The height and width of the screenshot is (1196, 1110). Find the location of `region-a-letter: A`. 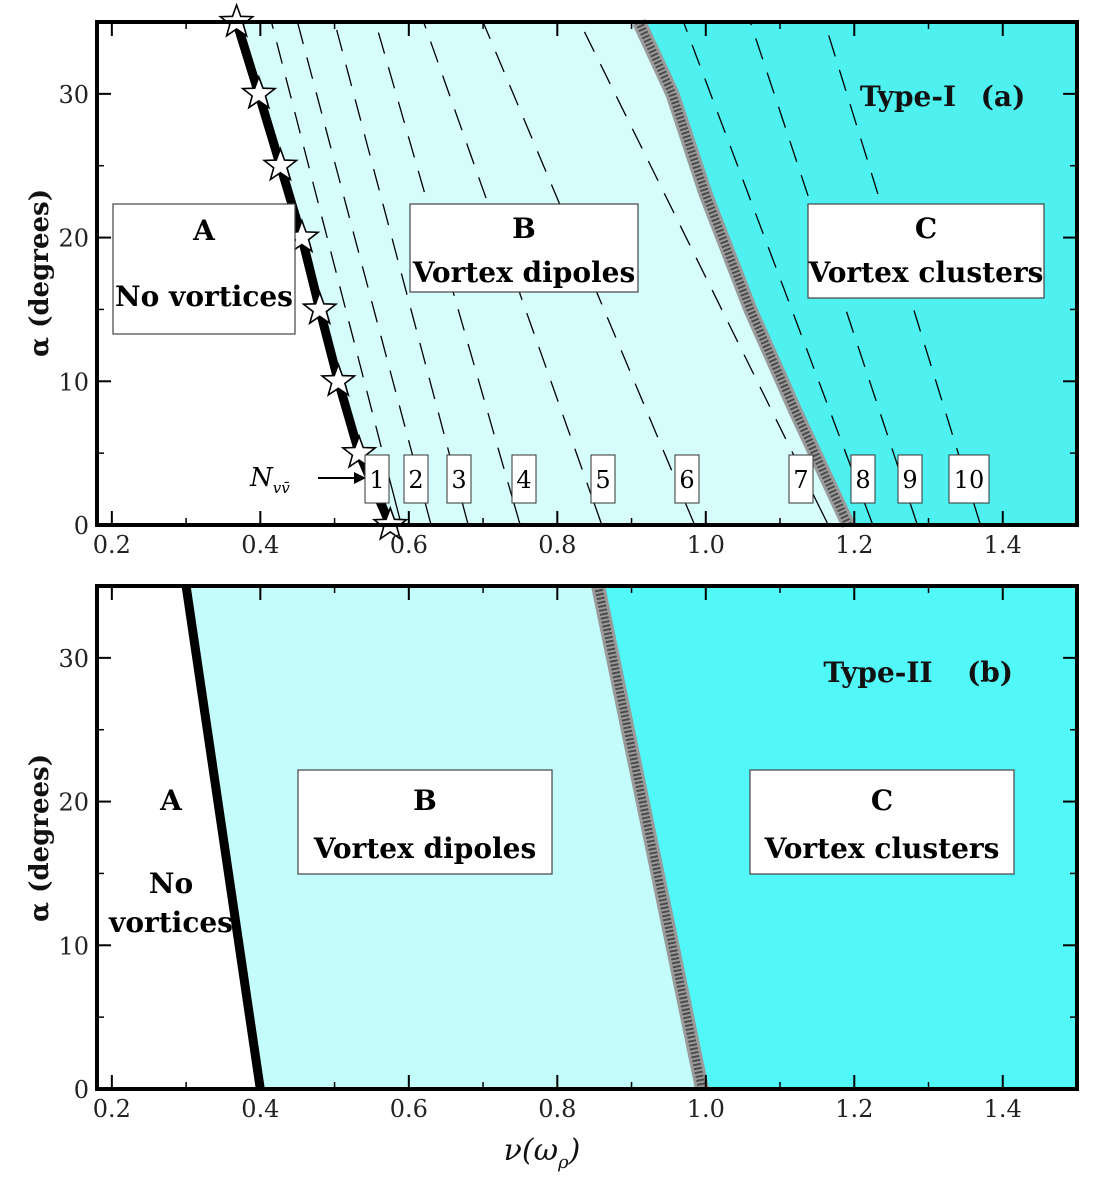

region-a-letter: A is located at coordinates (204, 230).